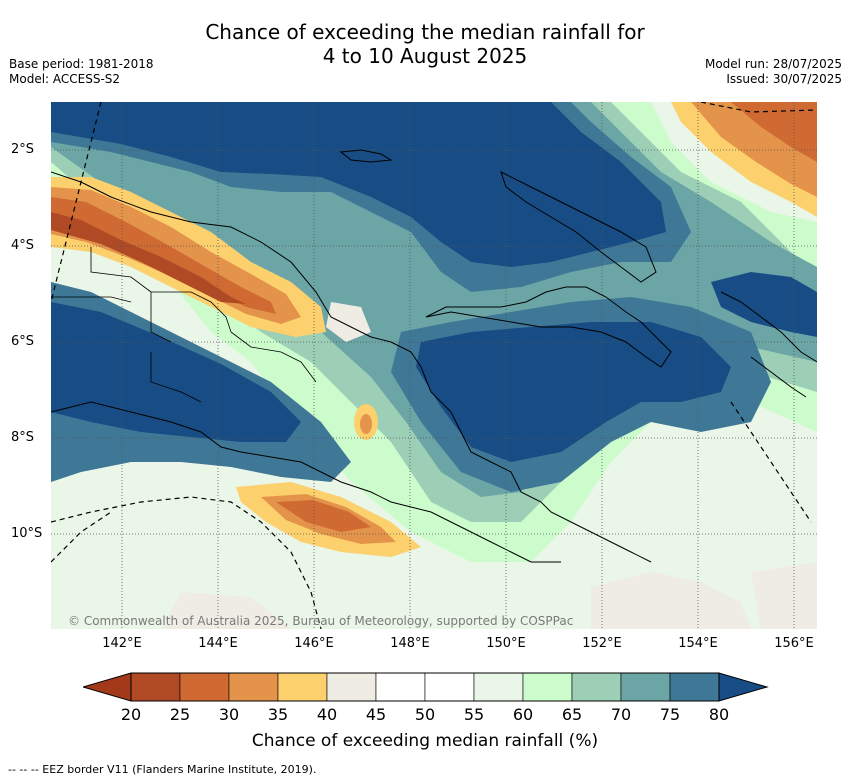  Describe the element at coordinates (229, 714) in the screenshot. I see `colorbar-tick-label: 30` at that location.